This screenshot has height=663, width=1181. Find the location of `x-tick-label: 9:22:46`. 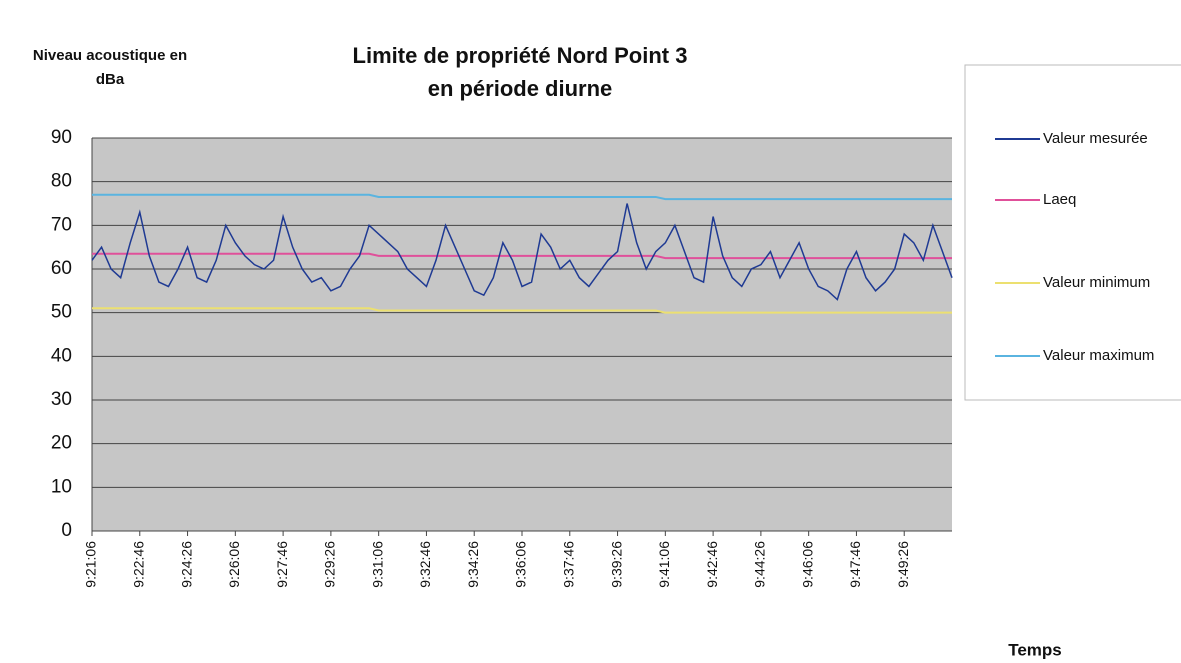

x-tick-label: 9:22:46 is located at coordinates (138, 564).